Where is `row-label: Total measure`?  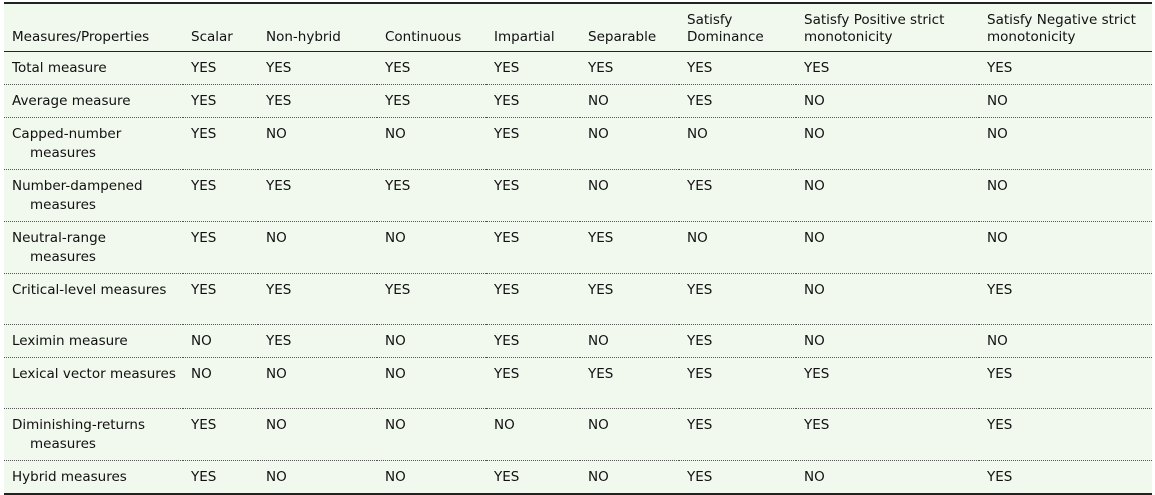
row-label: Total measure is located at coordinates (93, 68).